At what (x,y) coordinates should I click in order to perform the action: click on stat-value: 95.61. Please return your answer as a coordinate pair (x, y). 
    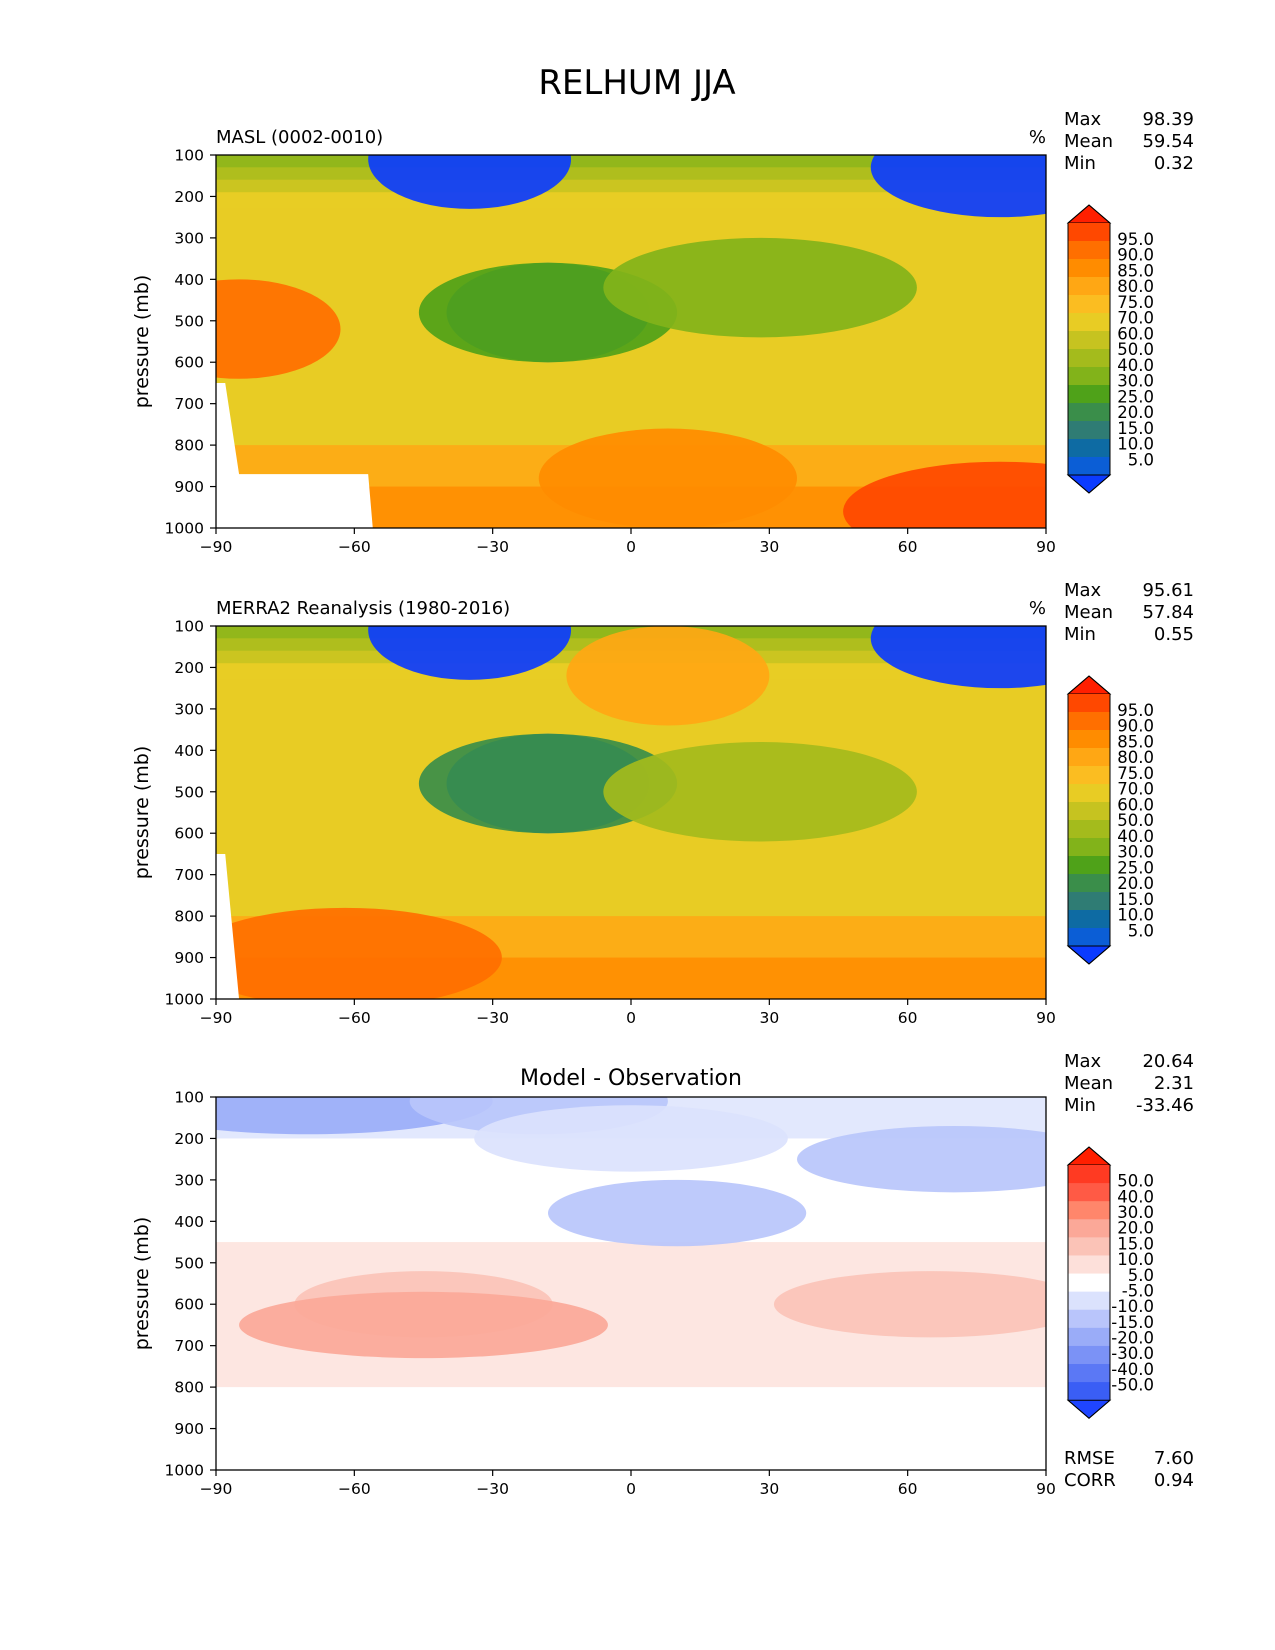
    Looking at the image, I should click on (1168, 590).